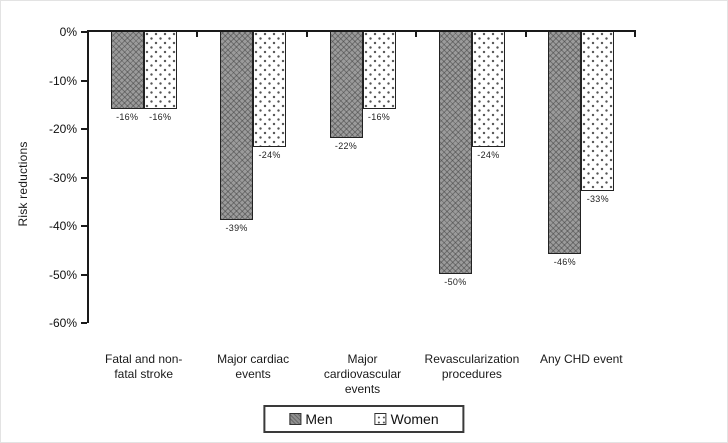 The width and height of the screenshot is (728, 443). I want to click on bar-value-label: -33%, so click(597, 199).